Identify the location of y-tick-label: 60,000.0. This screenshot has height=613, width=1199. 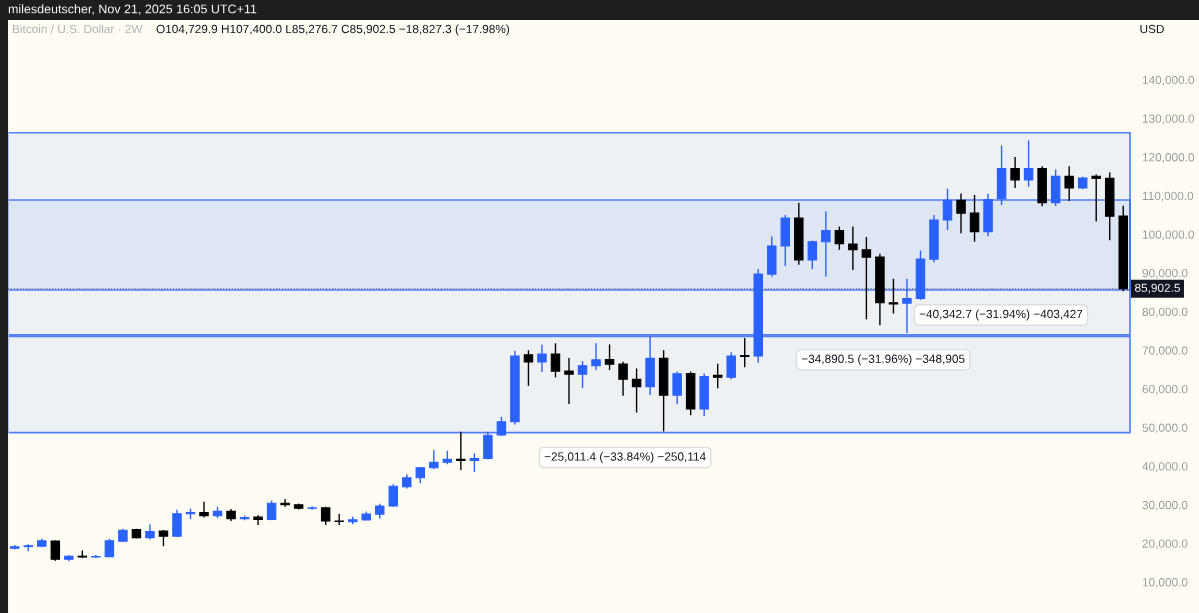
(1165, 389).